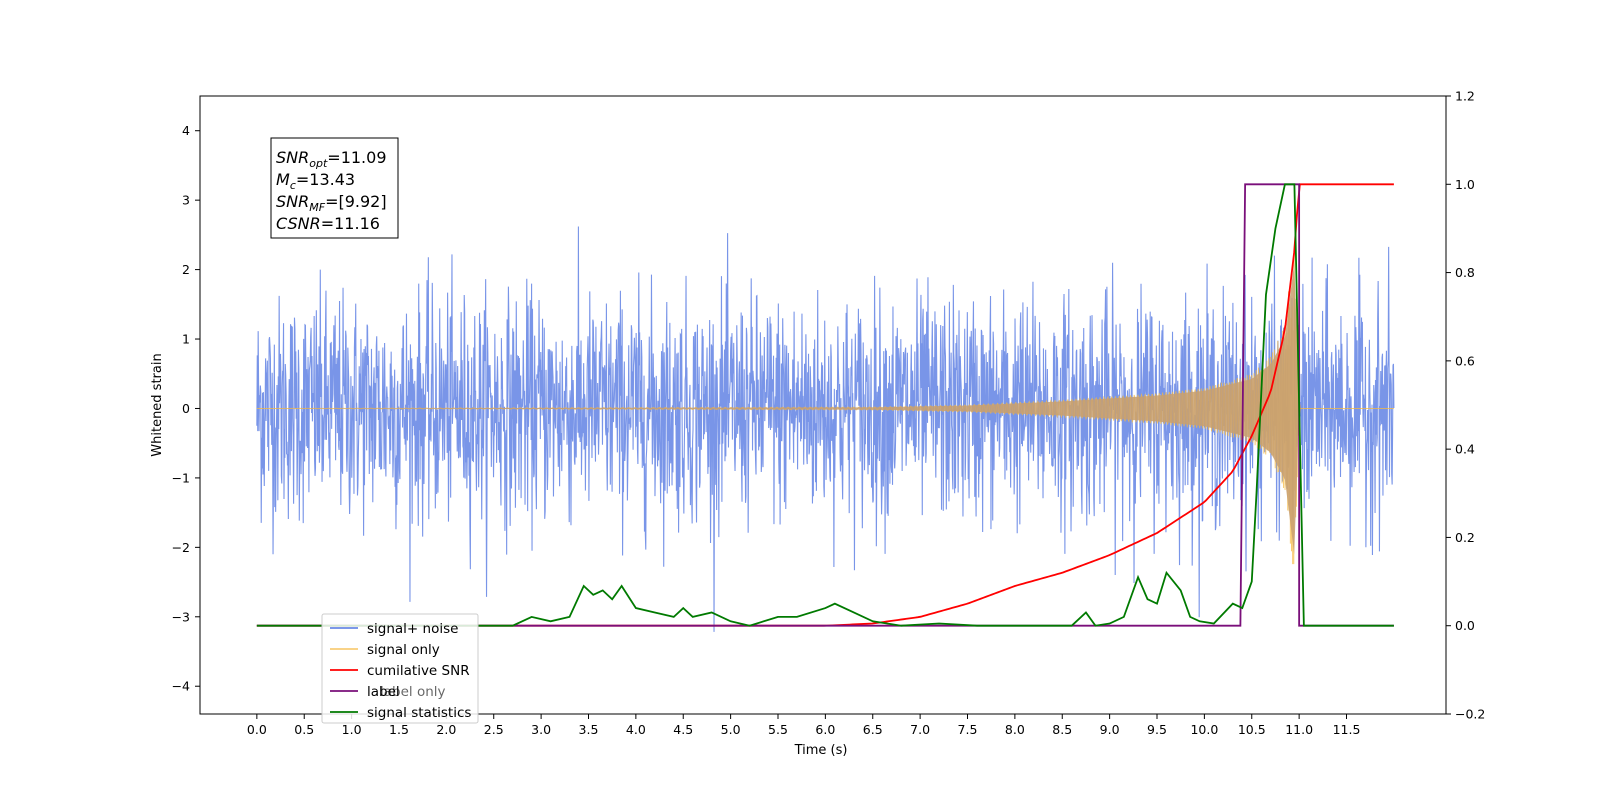  Describe the element at coordinates (181, 686) in the screenshot. I see `y-tick-label: −4` at that location.